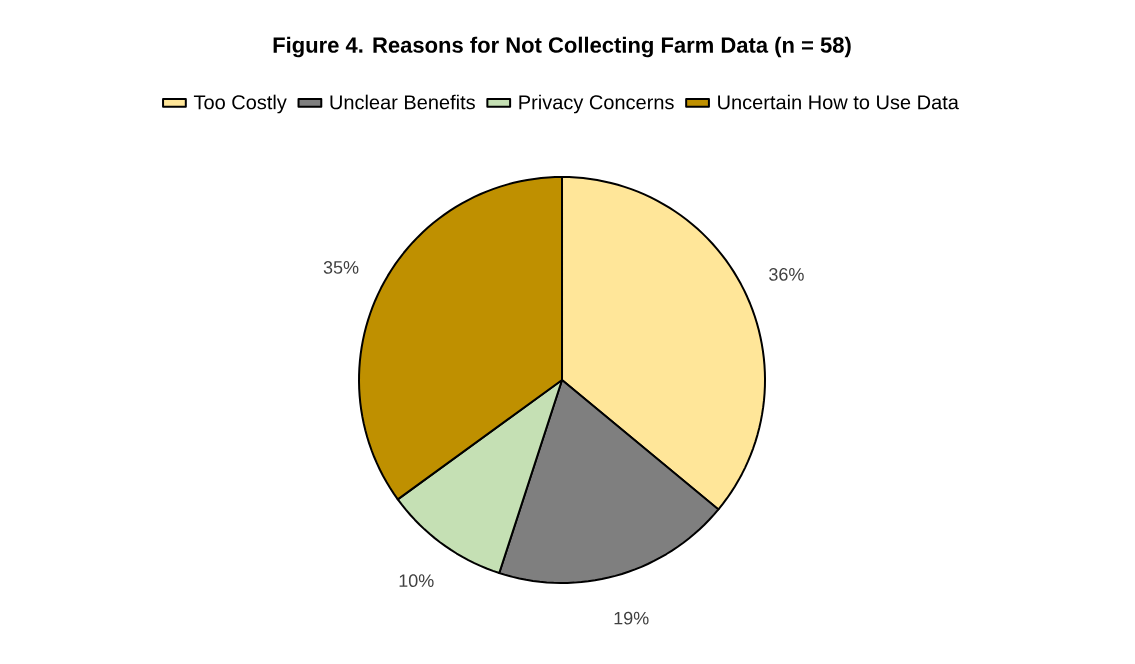  What do you see at coordinates (240, 104) in the screenshot?
I see `legend-label: Too Costly` at bounding box center [240, 104].